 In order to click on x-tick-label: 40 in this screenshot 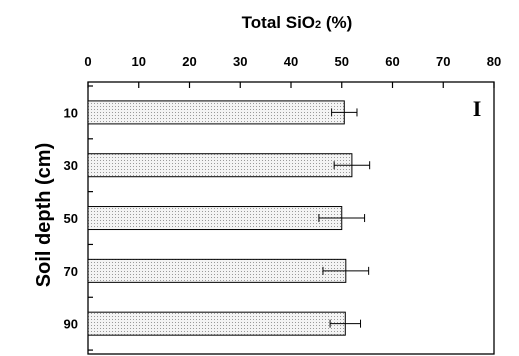, I will do `click(291, 61)`.